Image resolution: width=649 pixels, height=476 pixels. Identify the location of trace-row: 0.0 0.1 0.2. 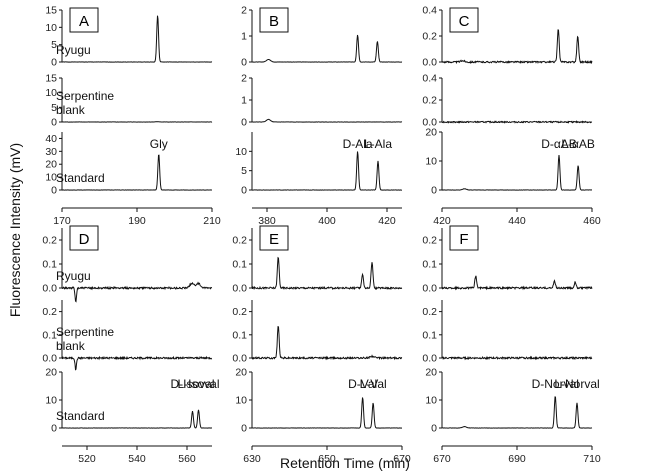
(507, 332).